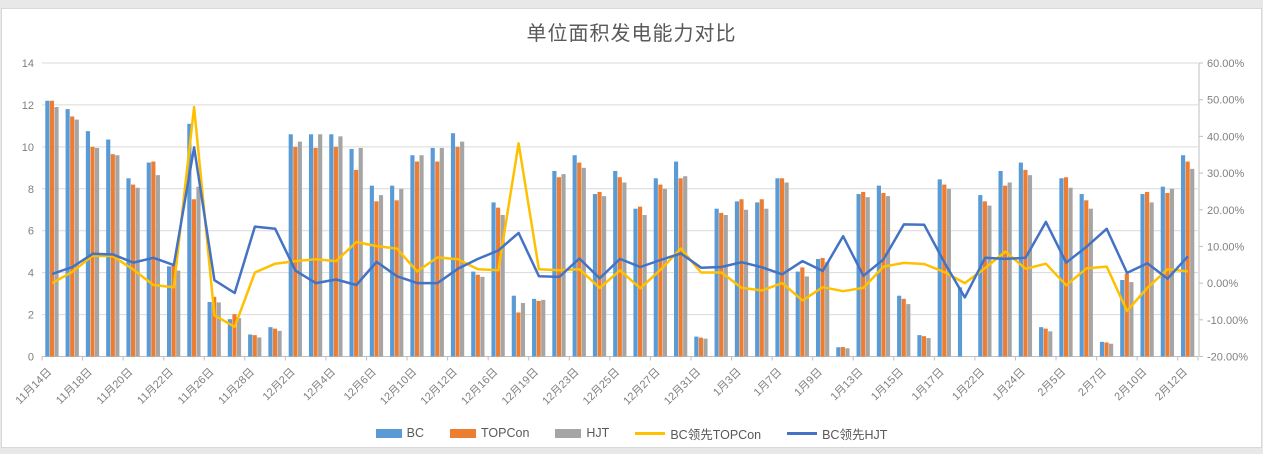 This screenshot has height=454, width=1263. What do you see at coordinates (505, 433) in the screenshot?
I see `legend-label: TOPCon` at bounding box center [505, 433].